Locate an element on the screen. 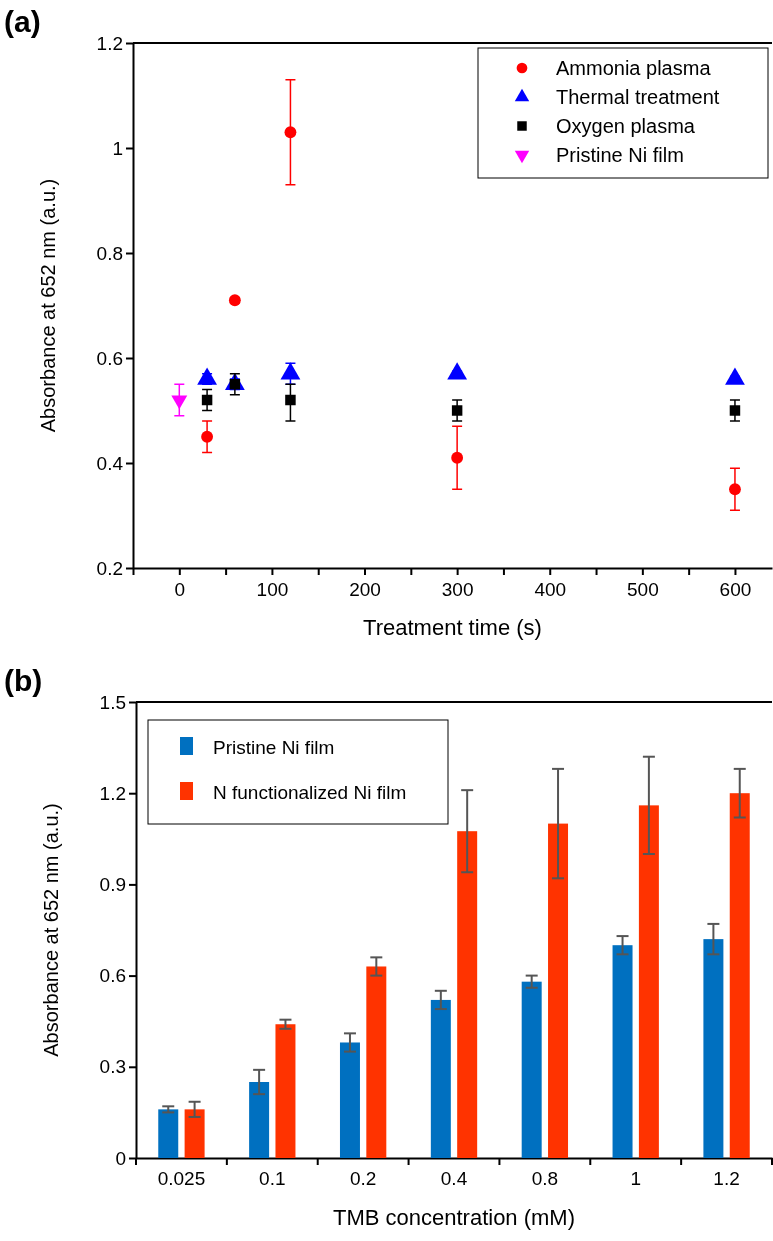  x-tick-label: 0.1 is located at coordinates (272, 1179).